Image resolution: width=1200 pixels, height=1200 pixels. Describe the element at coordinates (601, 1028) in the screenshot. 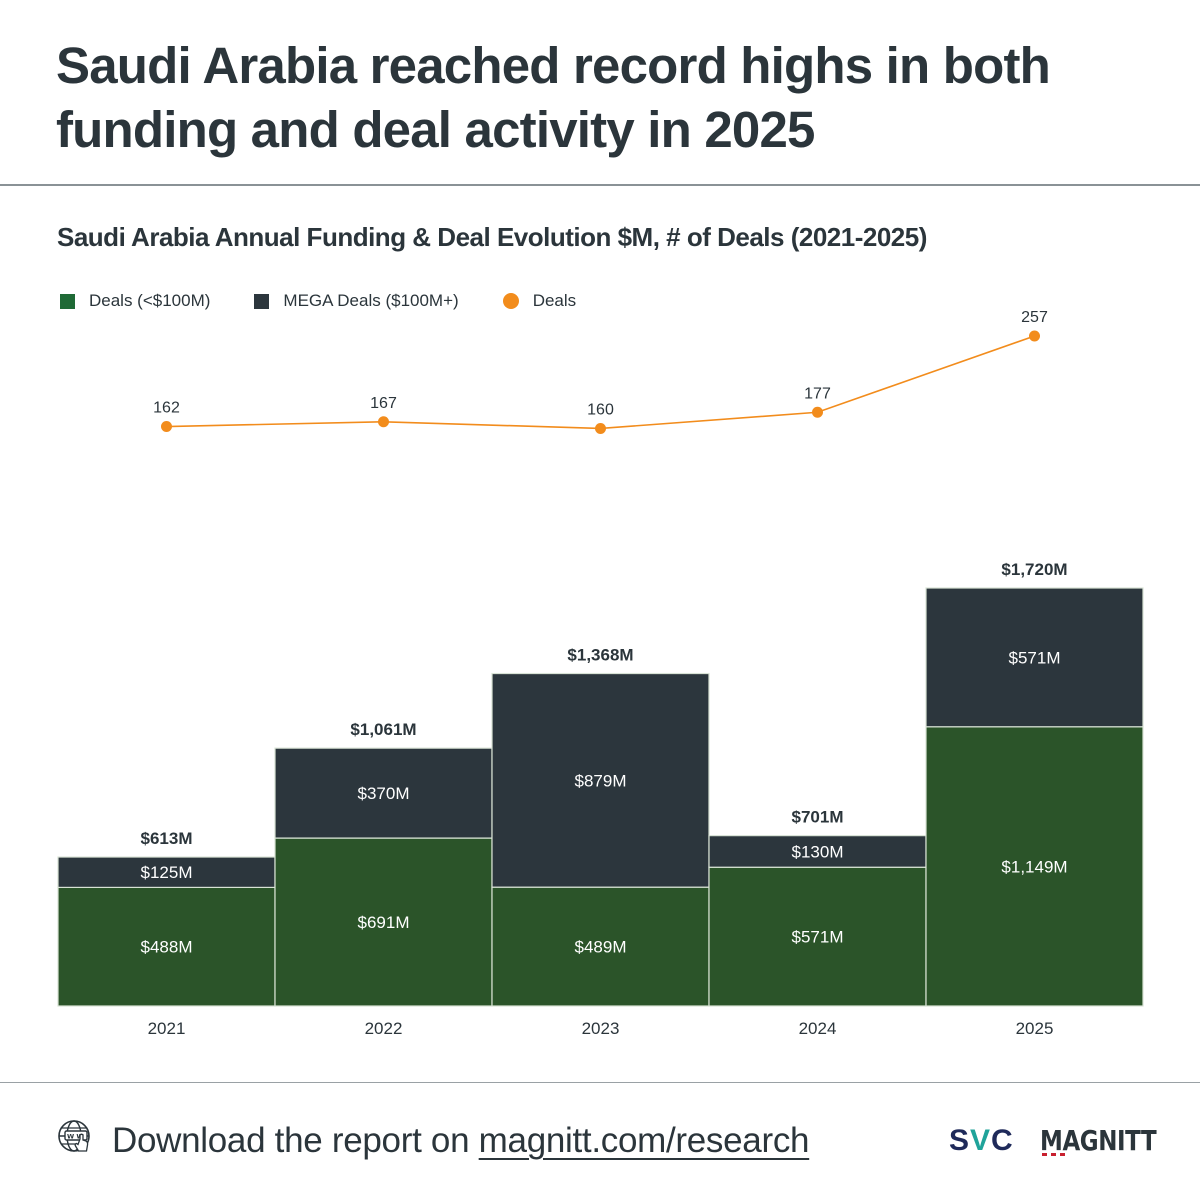

I see `x-tick-label: 2023` at that location.